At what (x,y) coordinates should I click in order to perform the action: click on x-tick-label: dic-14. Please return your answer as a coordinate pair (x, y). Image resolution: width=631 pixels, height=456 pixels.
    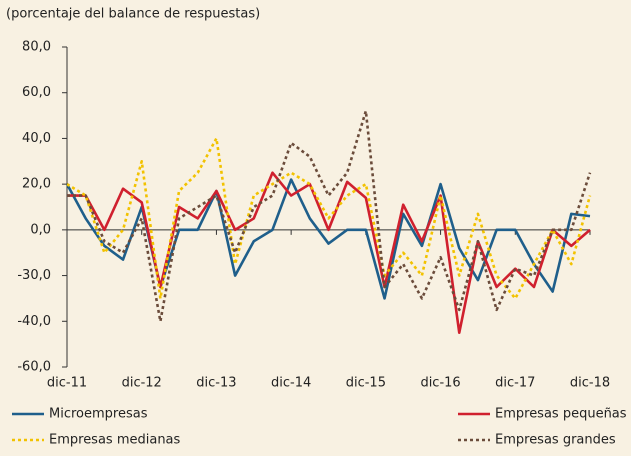
    Looking at the image, I should click on (291, 383).